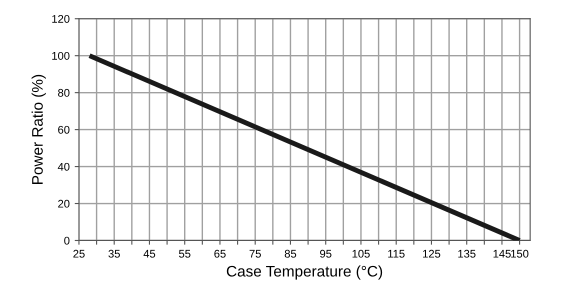  Describe the element at coordinates (67, 240) in the screenshot. I see `y-tick-label: 0` at that location.